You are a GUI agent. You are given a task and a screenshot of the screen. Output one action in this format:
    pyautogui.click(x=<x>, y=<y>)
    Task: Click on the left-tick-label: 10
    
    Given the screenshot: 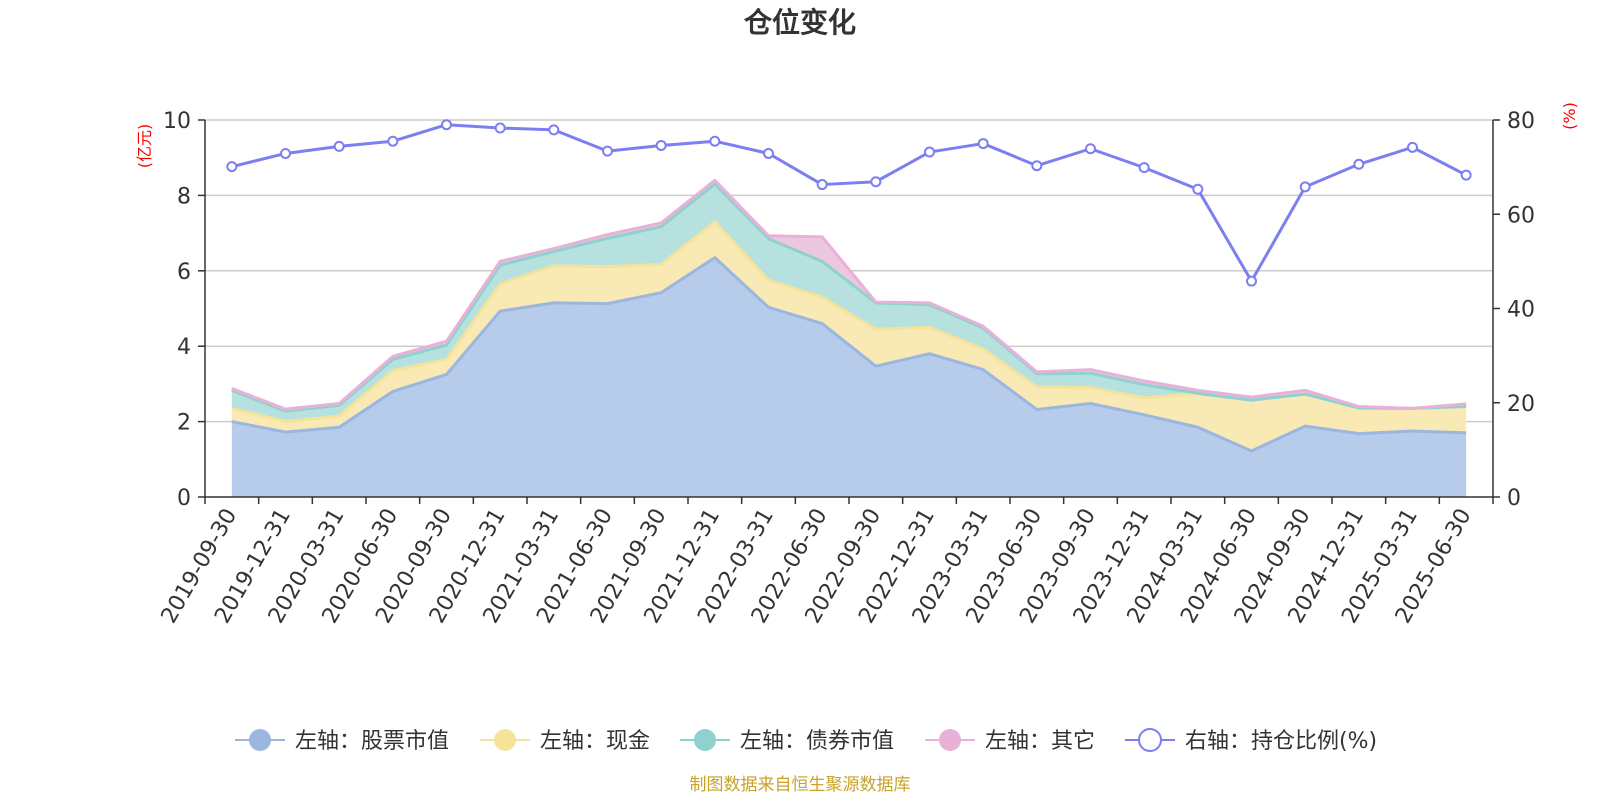 What is the action you would take?
    pyautogui.click(x=177, y=121)
    